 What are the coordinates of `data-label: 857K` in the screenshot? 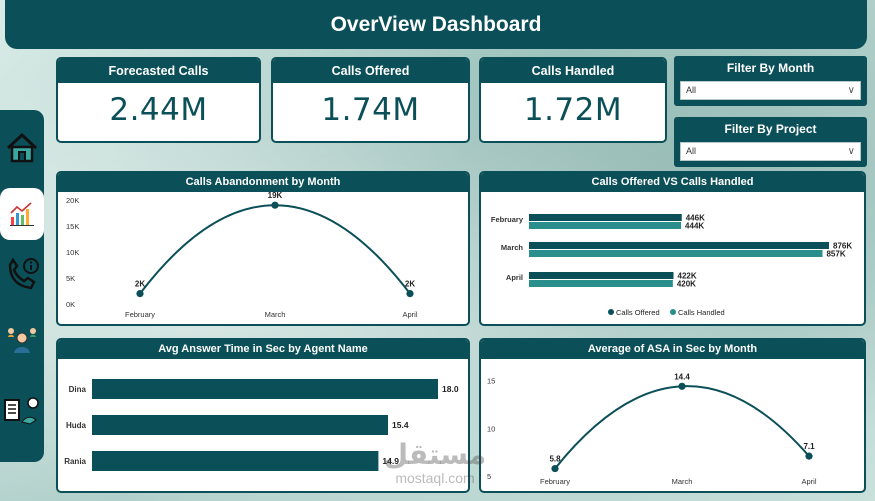 It's located at (835, 254).